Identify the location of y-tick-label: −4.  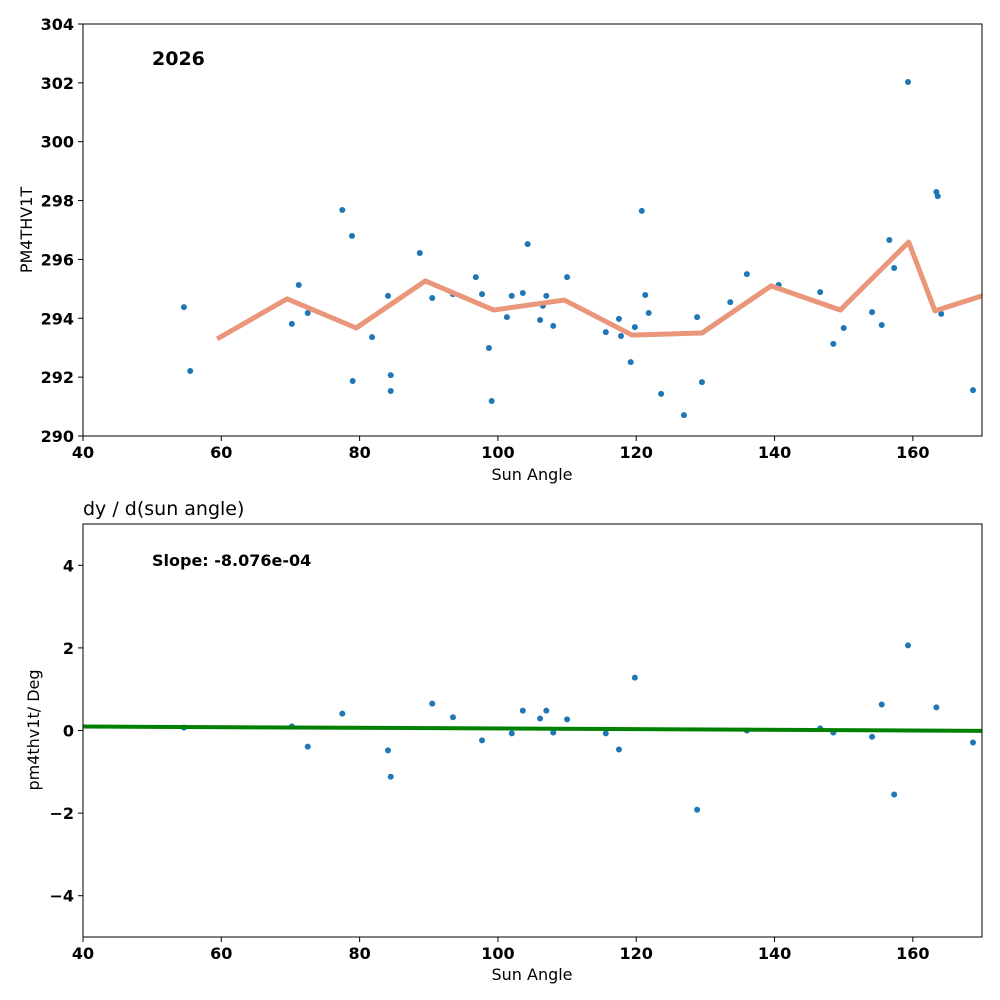
(61, 896).